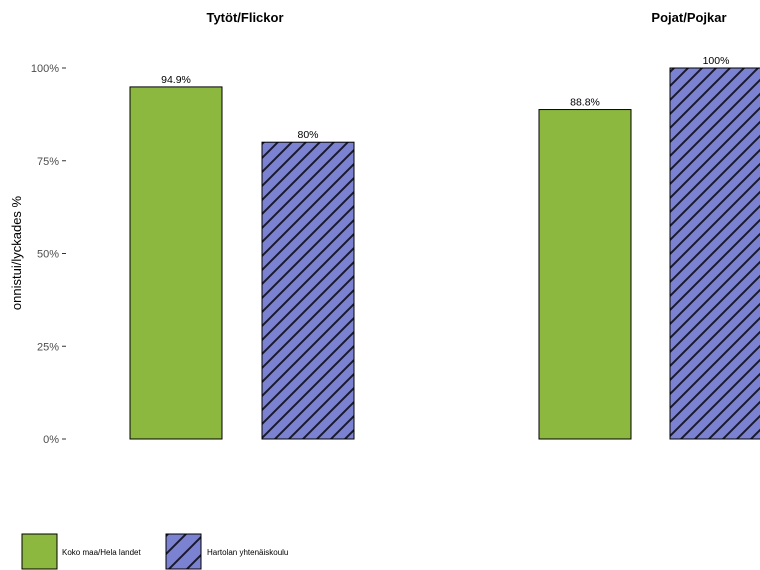 This screenshot has height=570, width=760. I want to click on legend-key-koko-maa, so click(39, 551).